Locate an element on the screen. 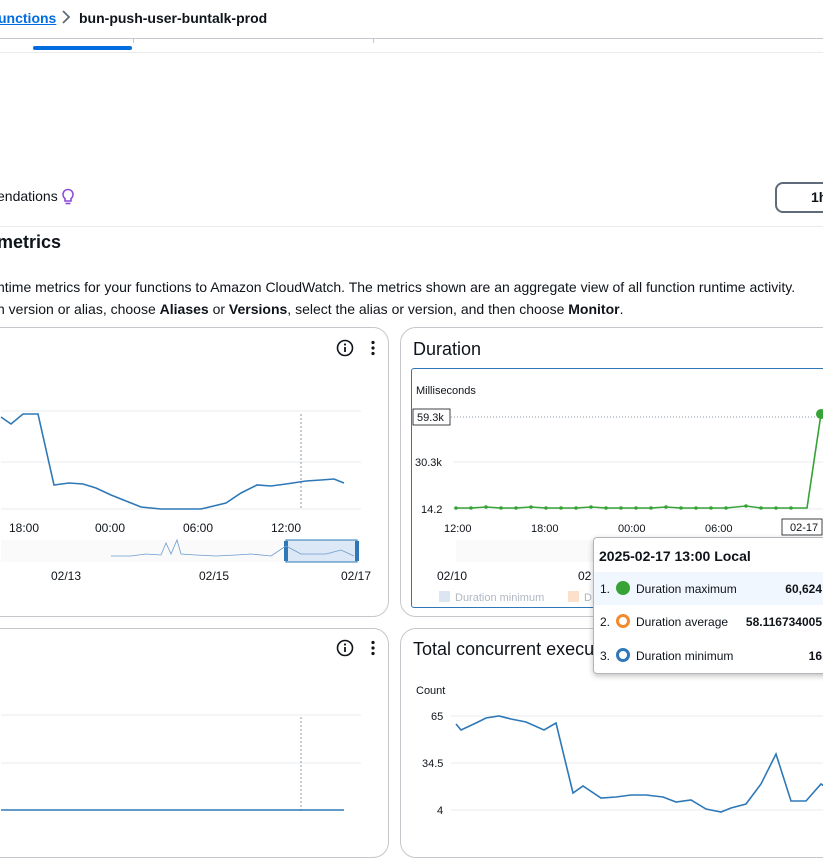 Image resolution: width=823 pixels, height=858 pixels. tooltip-row: 2. Duration average 58.116734005 is located at coordinates (708, 621).